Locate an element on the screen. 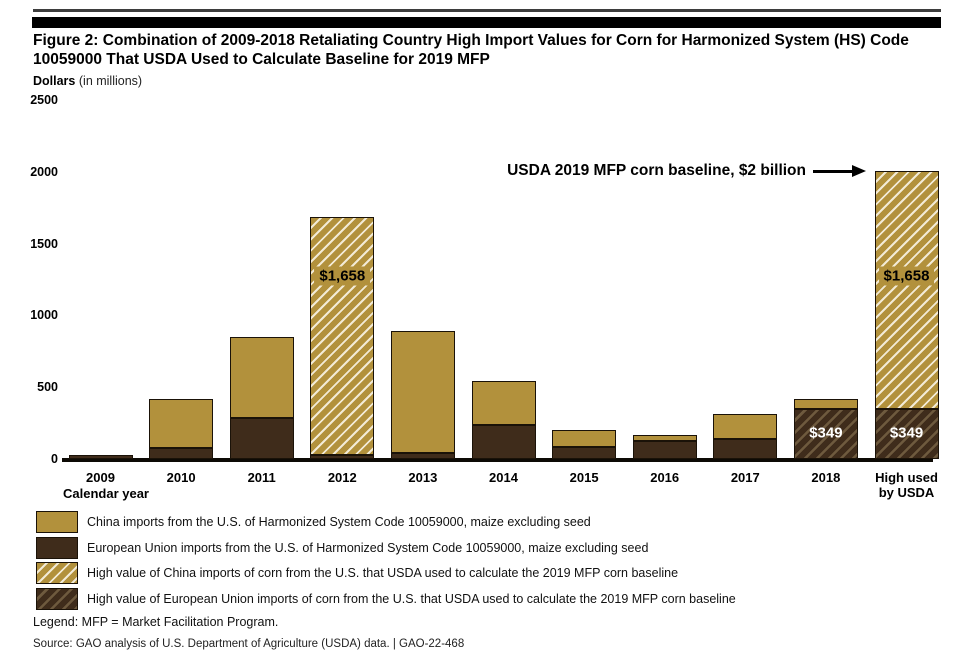 The height and width of the screenshot is (654, 980). bar-2012: $1,658 is located at coordinates (342, 338).